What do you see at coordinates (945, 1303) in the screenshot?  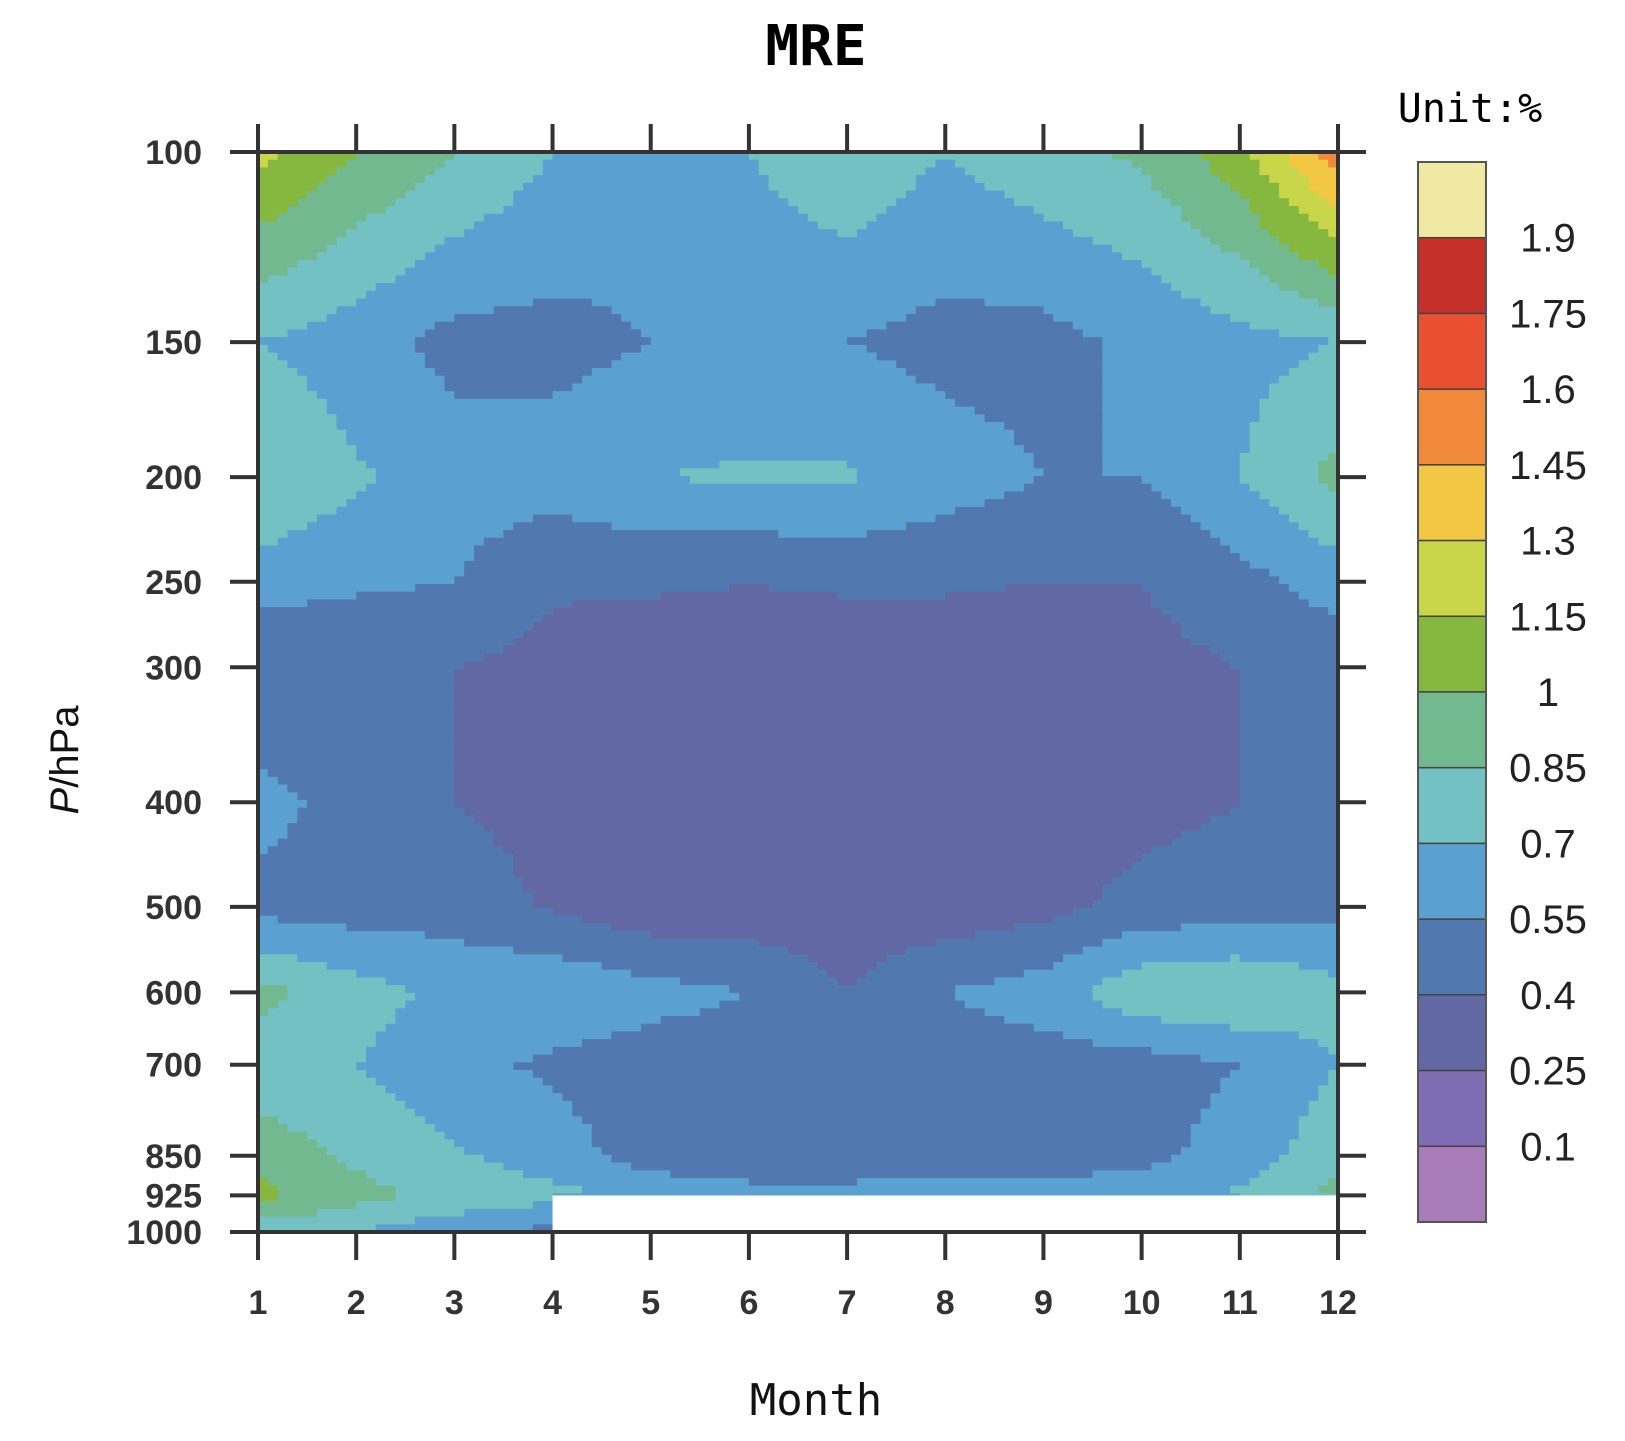 I see `x-tick-label: 8` at bounding box center [945, 1303].